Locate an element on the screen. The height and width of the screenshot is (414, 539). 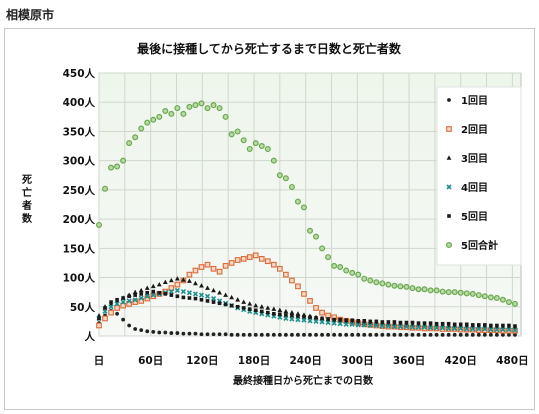
y-tick-labels: 人 50人 100人 150人 200人 250人 300人 350人 400人 450人 is located at coordinates (79, 205).